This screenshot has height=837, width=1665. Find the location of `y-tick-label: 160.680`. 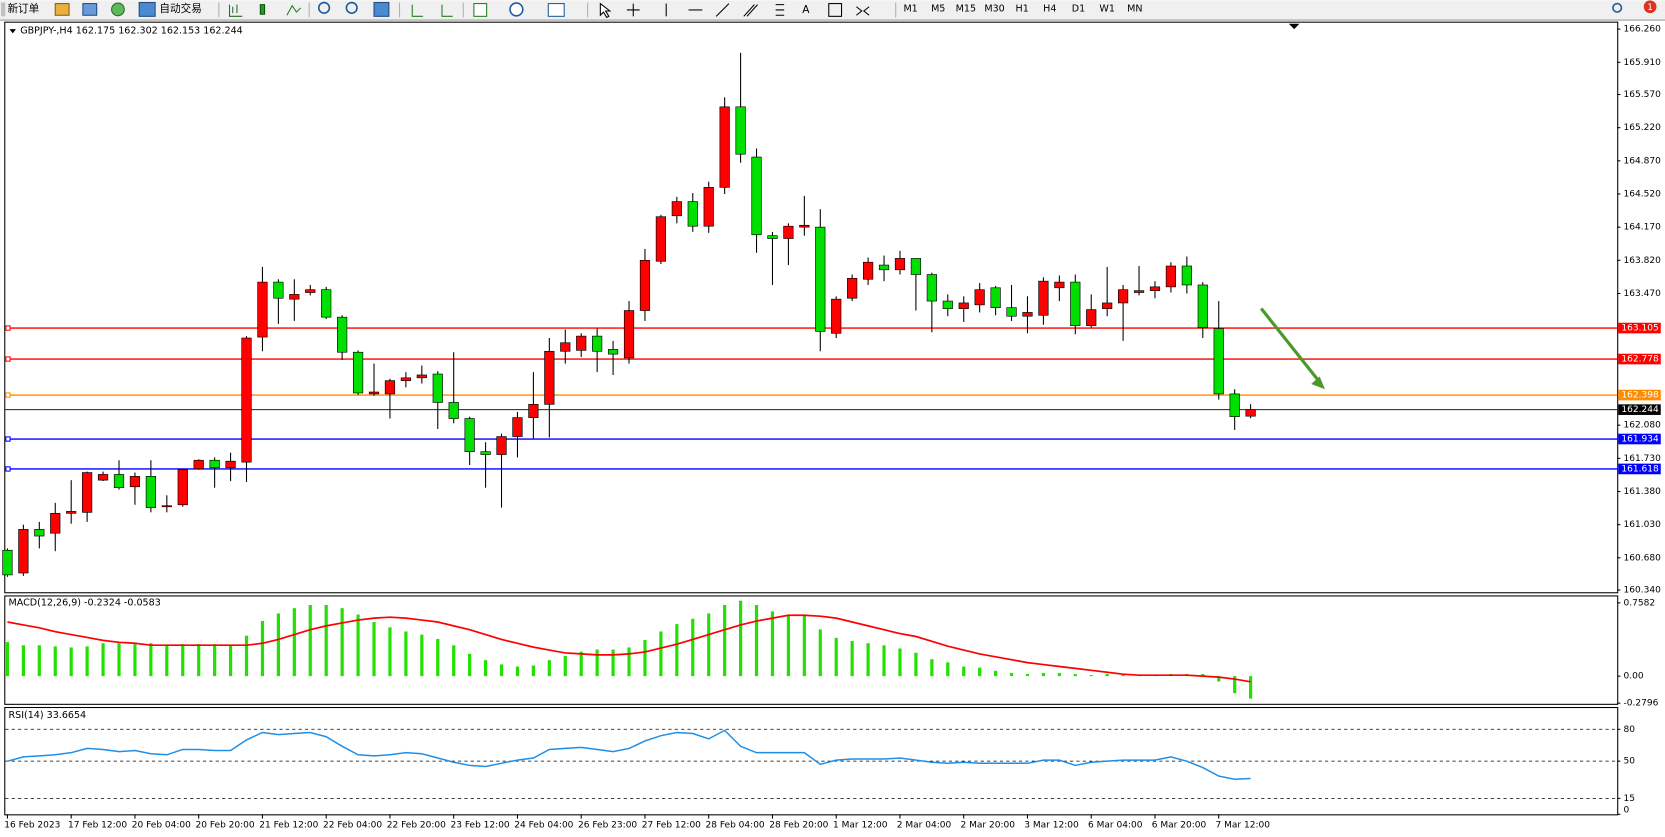

y-tick-label: 160.680 is located at coordinates (1643, 558).